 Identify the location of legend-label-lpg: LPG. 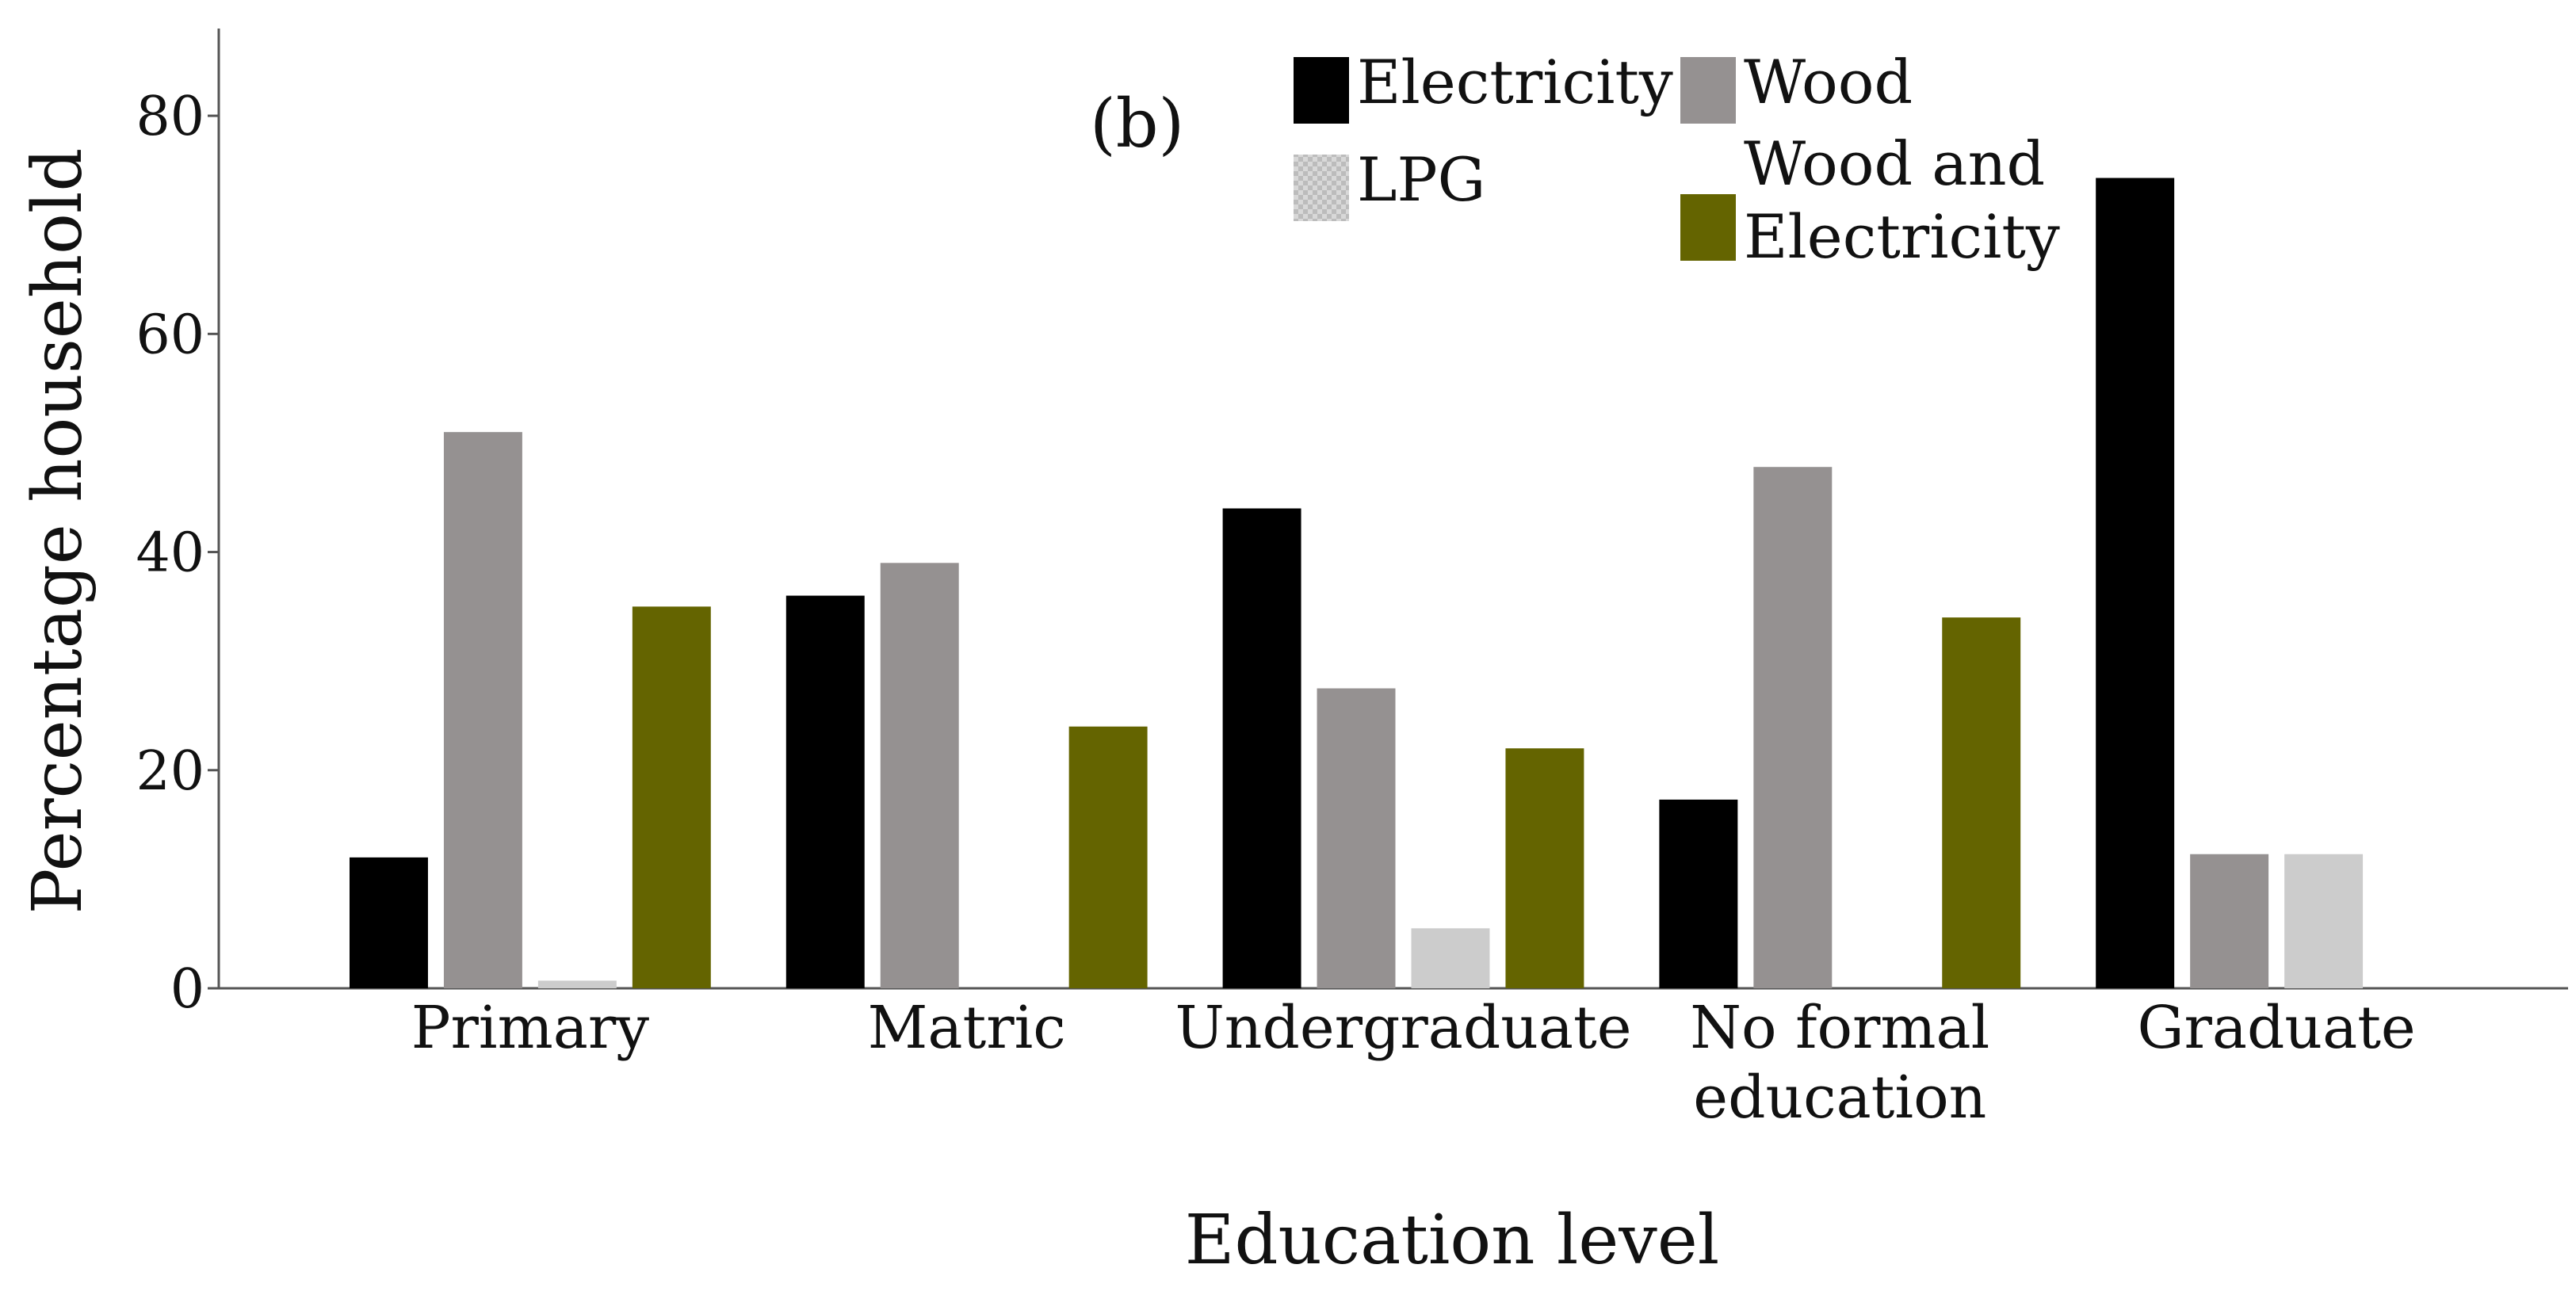
(1421, 180).